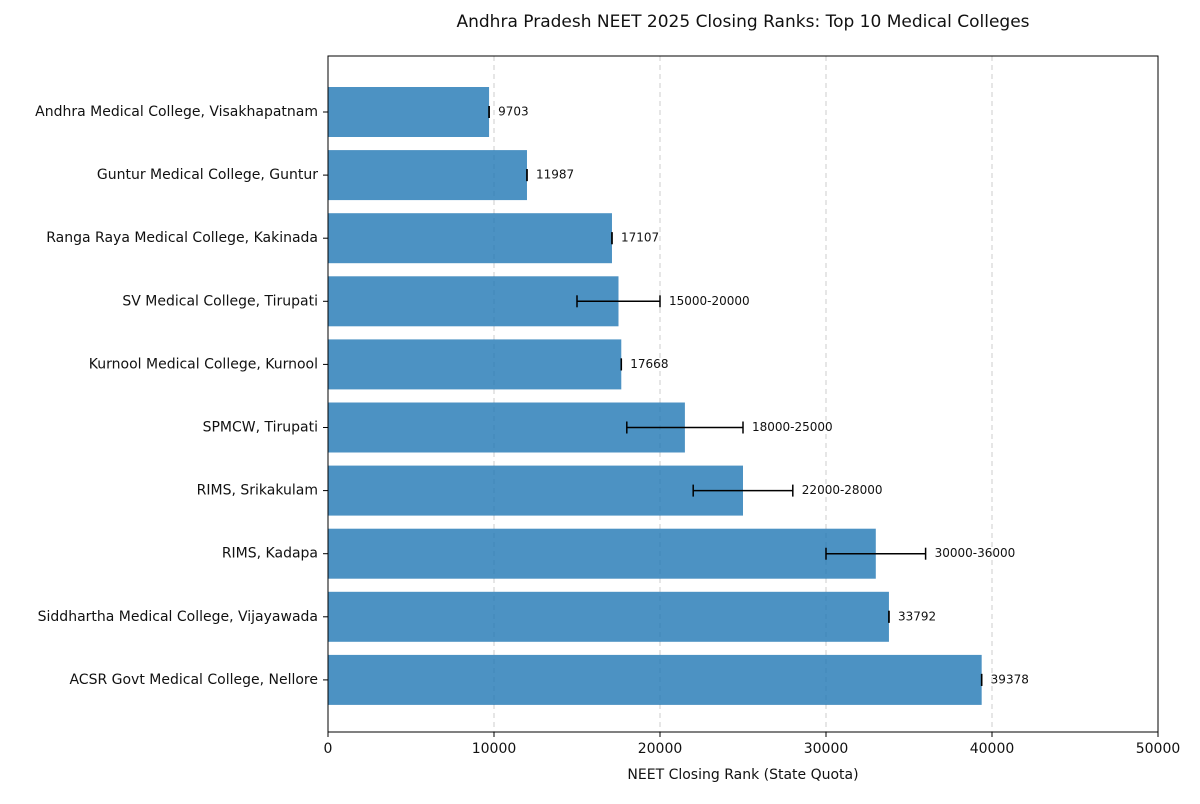  What do you see at coordinates (513, 112) in the screenshot?
I see `value-label: 9703` at bounding box center [513, 112].